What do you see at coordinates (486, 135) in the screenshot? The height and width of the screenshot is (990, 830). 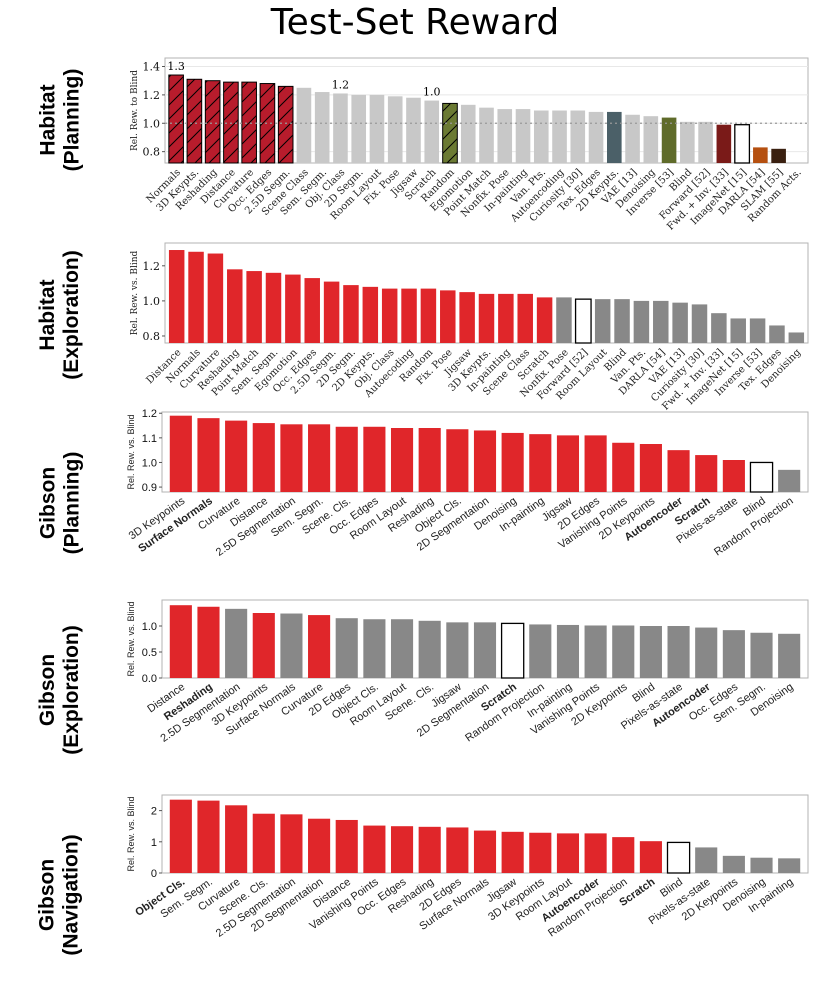 I see `bar-point-match` at bounding box center [486, 135].